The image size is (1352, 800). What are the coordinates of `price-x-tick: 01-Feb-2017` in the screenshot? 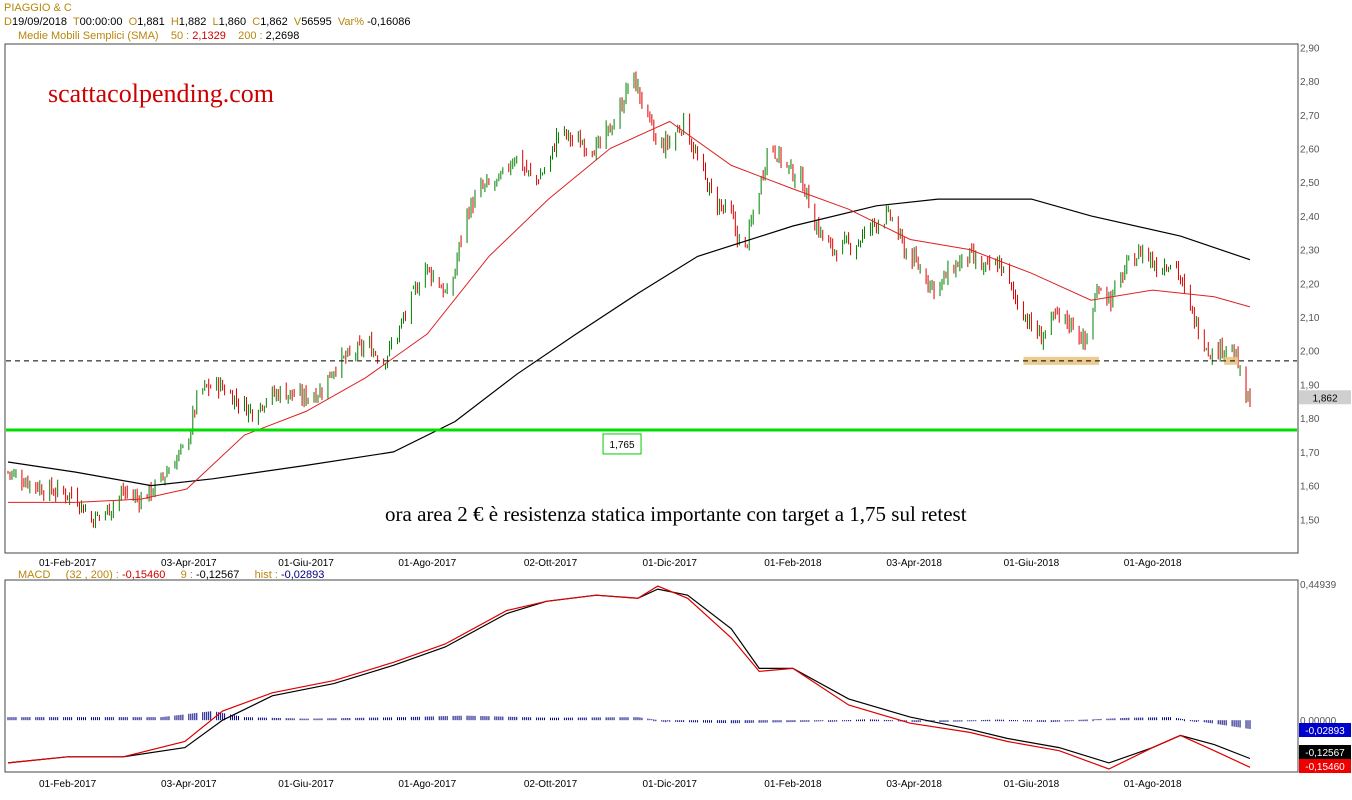 It's located at (68, 563).